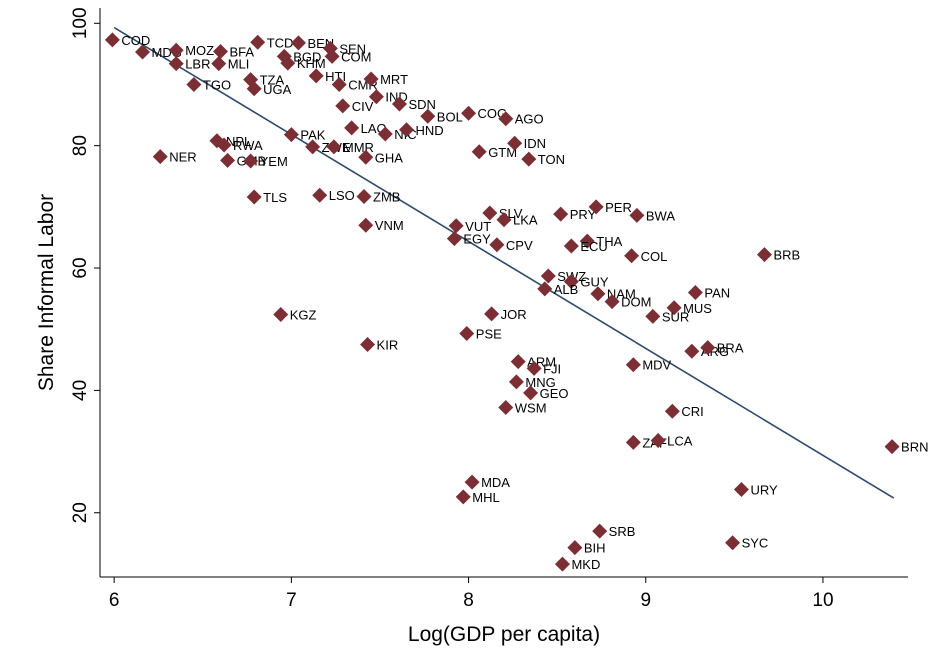 The image size is (943, 652). Describe the element at coordinates (303, 315) in the screenshot. I see `point-label: KGZ` at that location.